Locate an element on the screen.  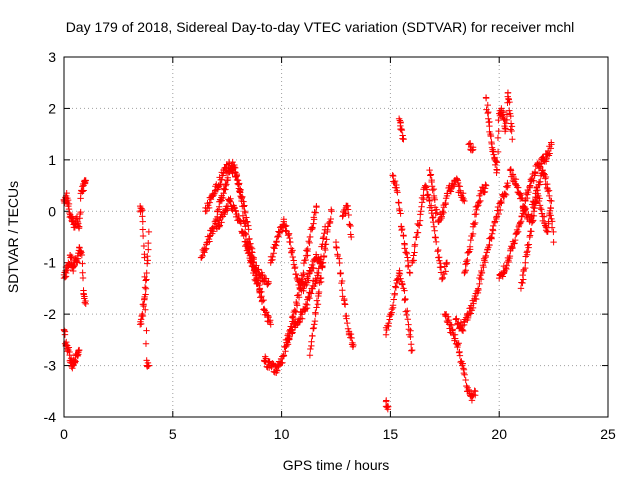
x-tick-label: 5 is located at coordinates (173, 434).